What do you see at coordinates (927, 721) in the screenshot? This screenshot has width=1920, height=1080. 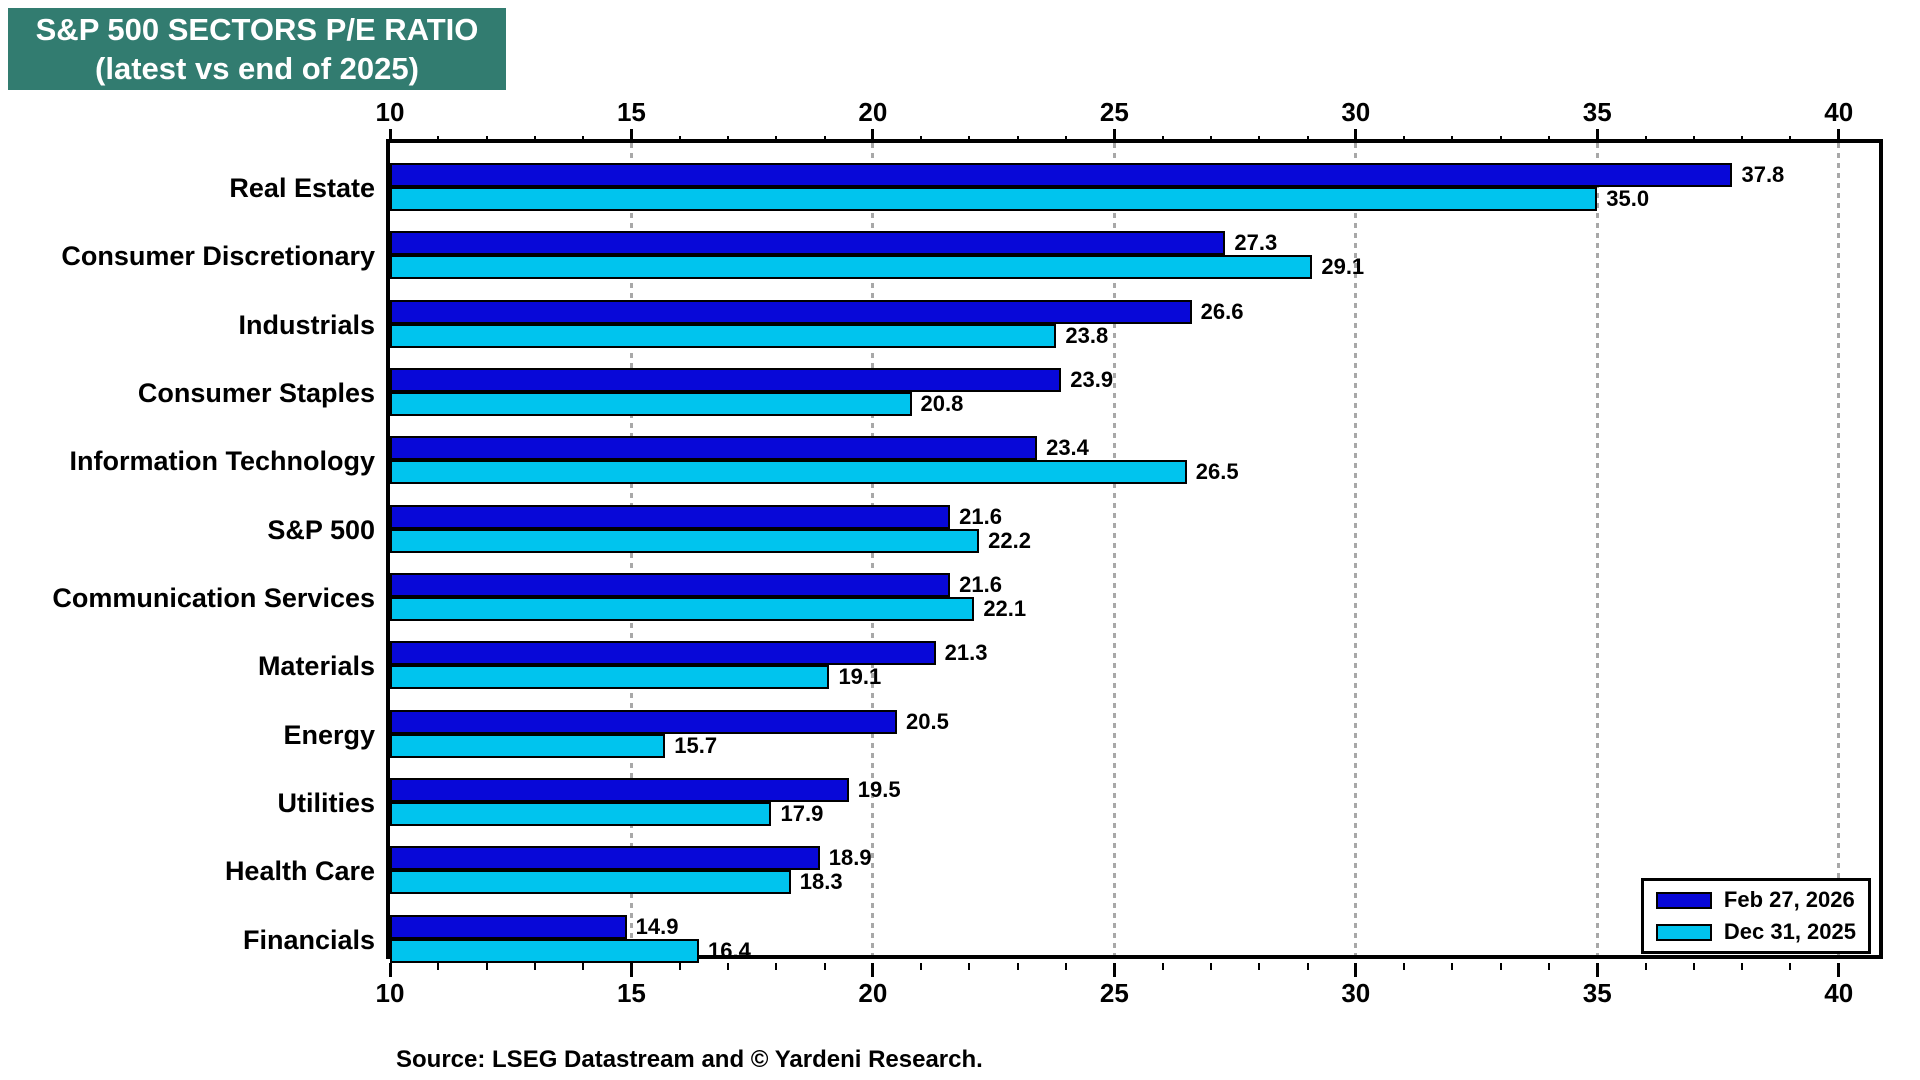 I see `bar-value-label: 20.5` at bounding box center [927, 721].